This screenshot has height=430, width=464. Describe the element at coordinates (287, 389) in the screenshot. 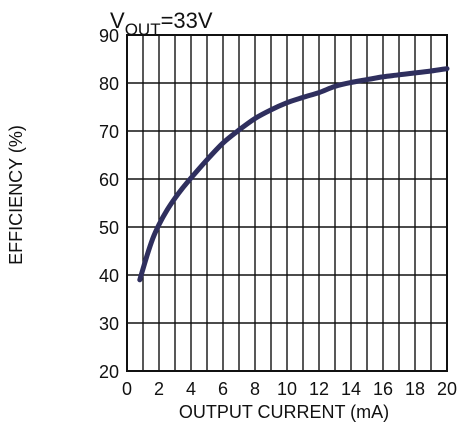

I see `x-tick-label: 10` at that location.